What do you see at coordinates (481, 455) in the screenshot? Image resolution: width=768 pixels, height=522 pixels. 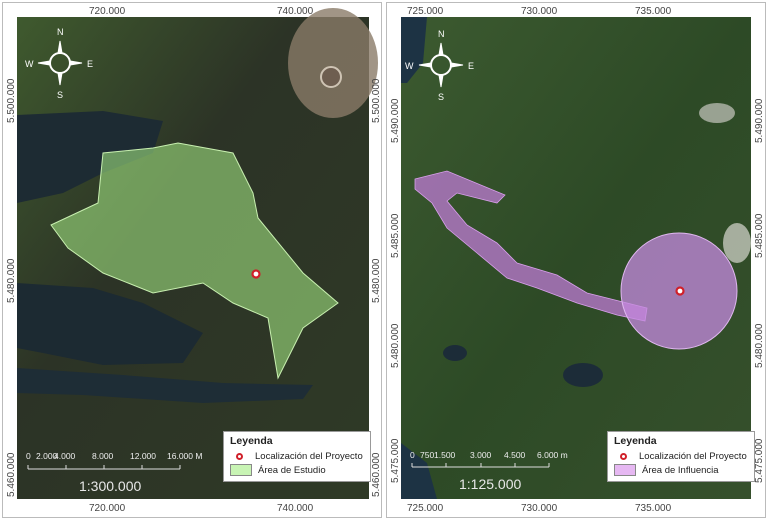 I see `scale-label: 3.000` at bounding box center [481, 455].